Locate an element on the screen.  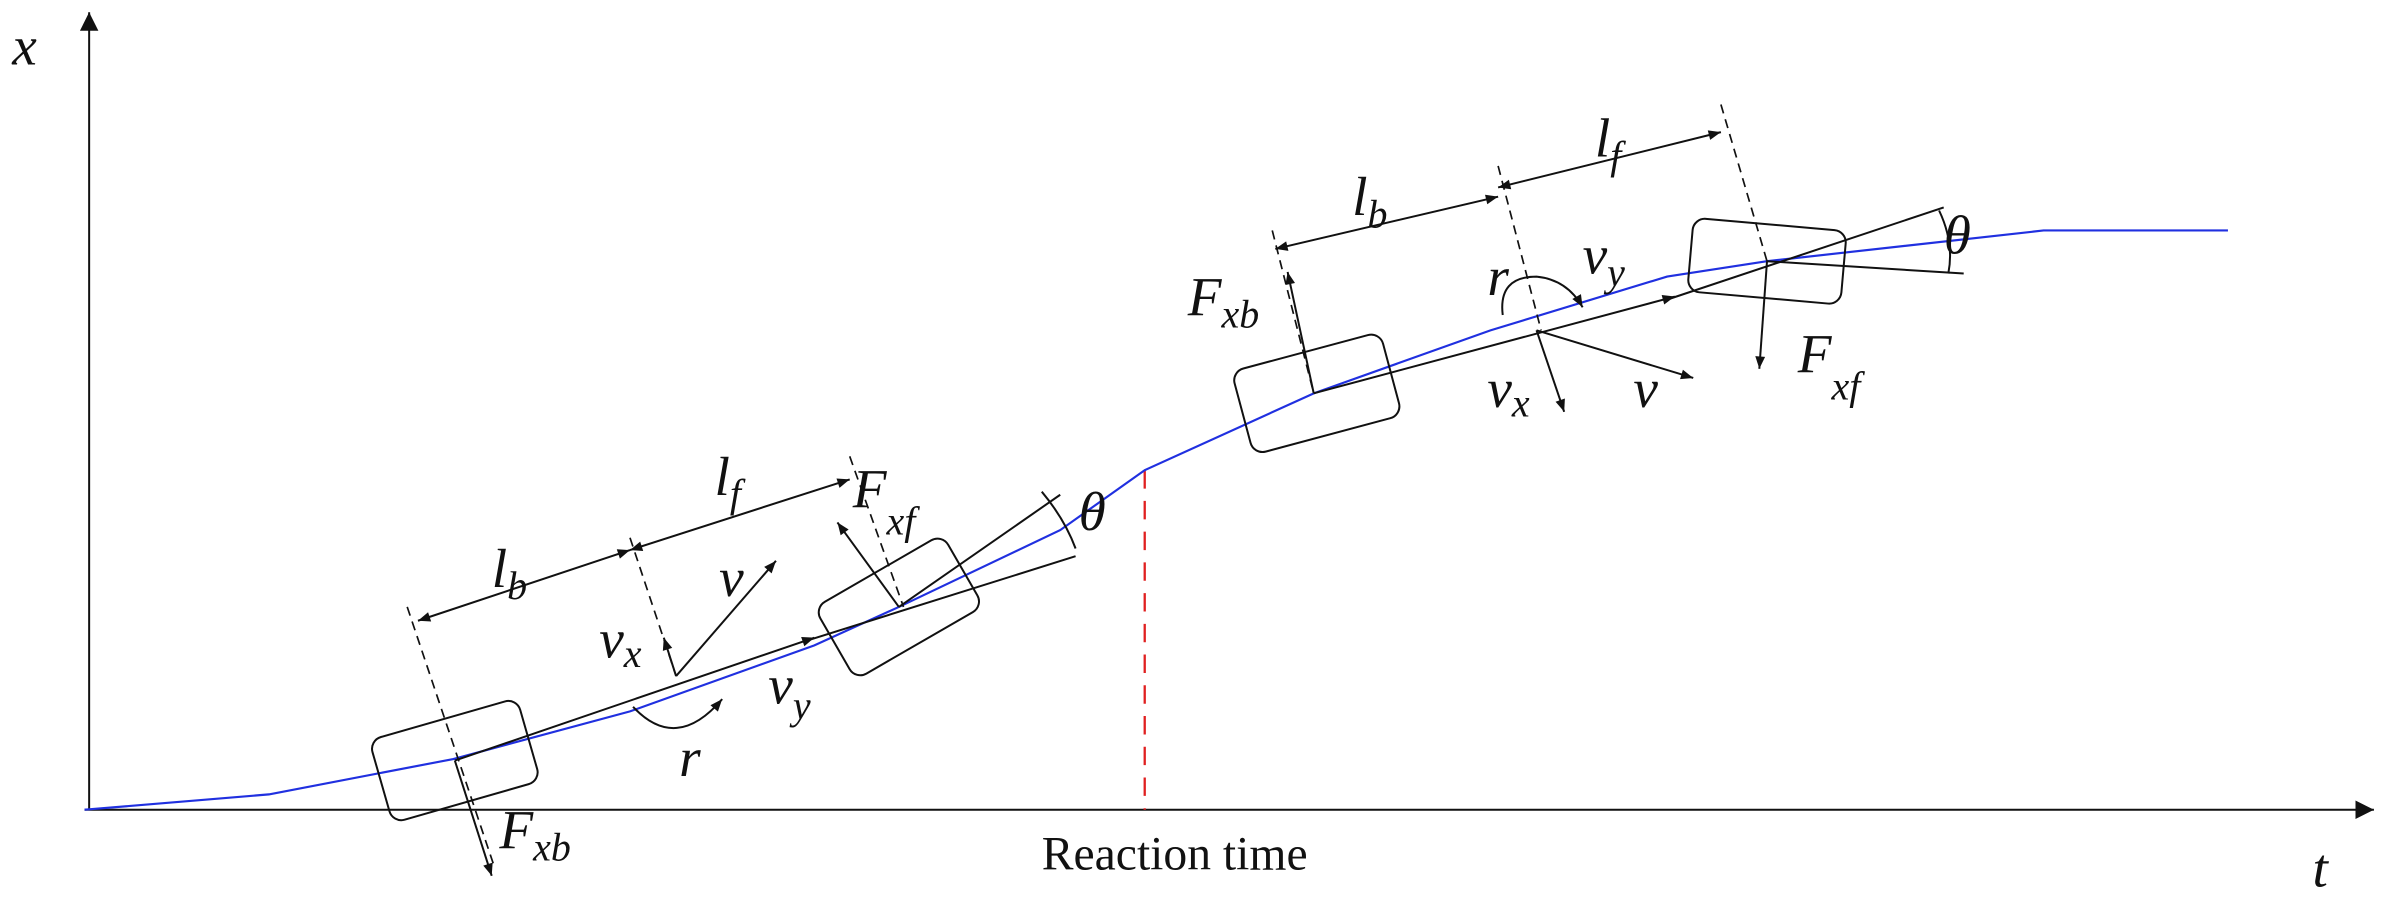
reaction-label: Reaction time is located at coordinates (1175, 855).